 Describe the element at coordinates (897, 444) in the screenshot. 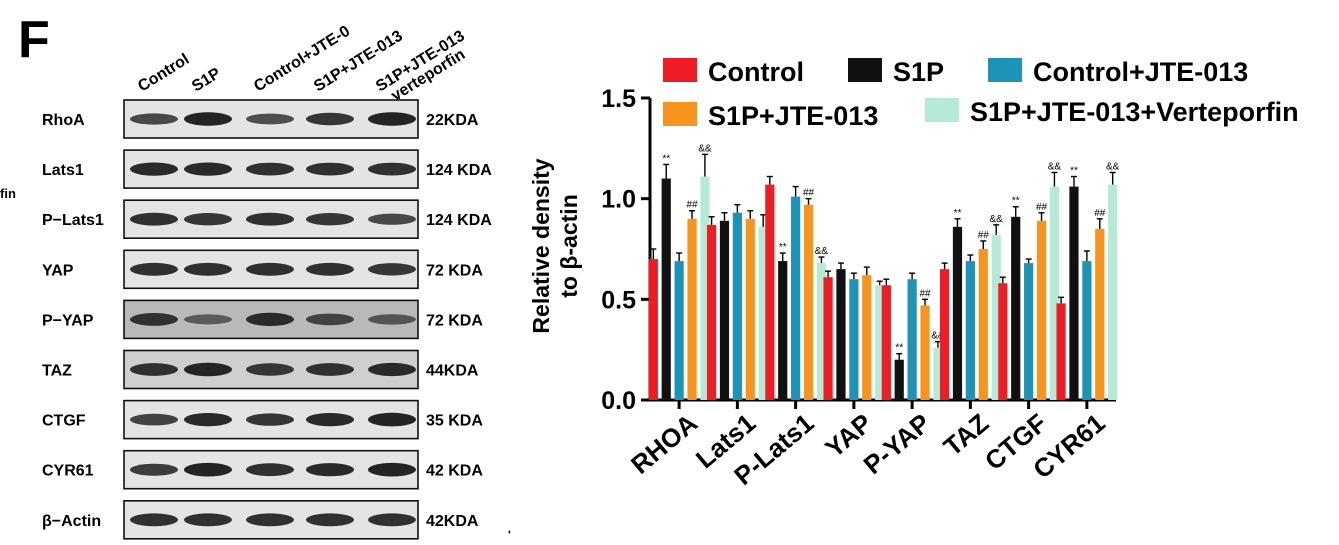

I see `x-tick-label: P-YAP` at that location.